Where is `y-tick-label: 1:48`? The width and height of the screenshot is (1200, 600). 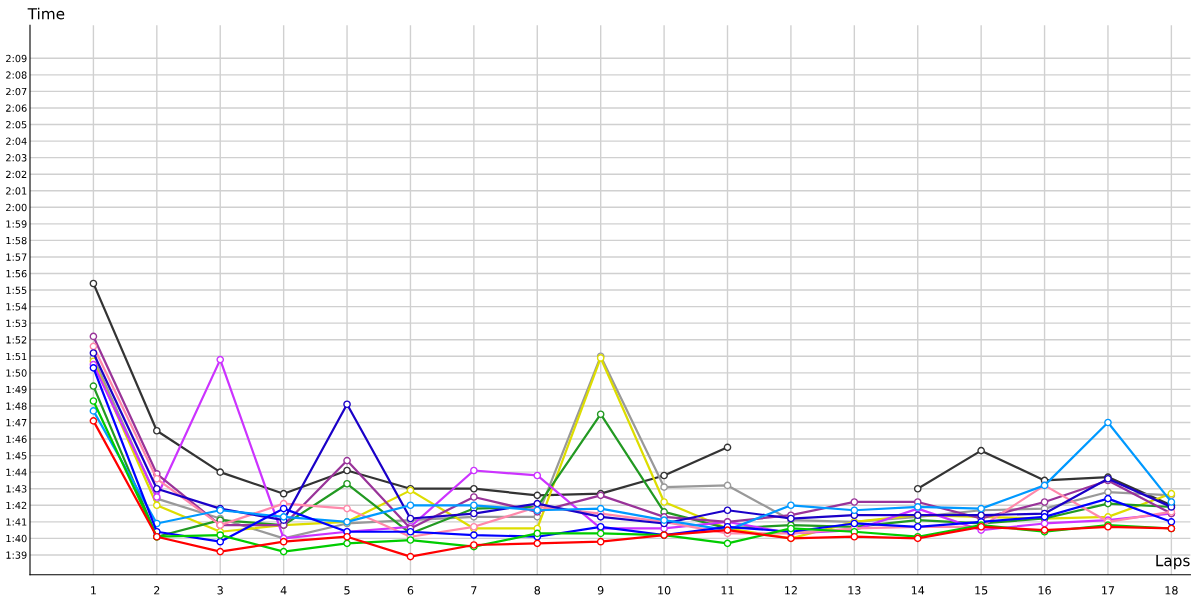
y-tick-label: 1:48 is located at coordinates (16, 406).